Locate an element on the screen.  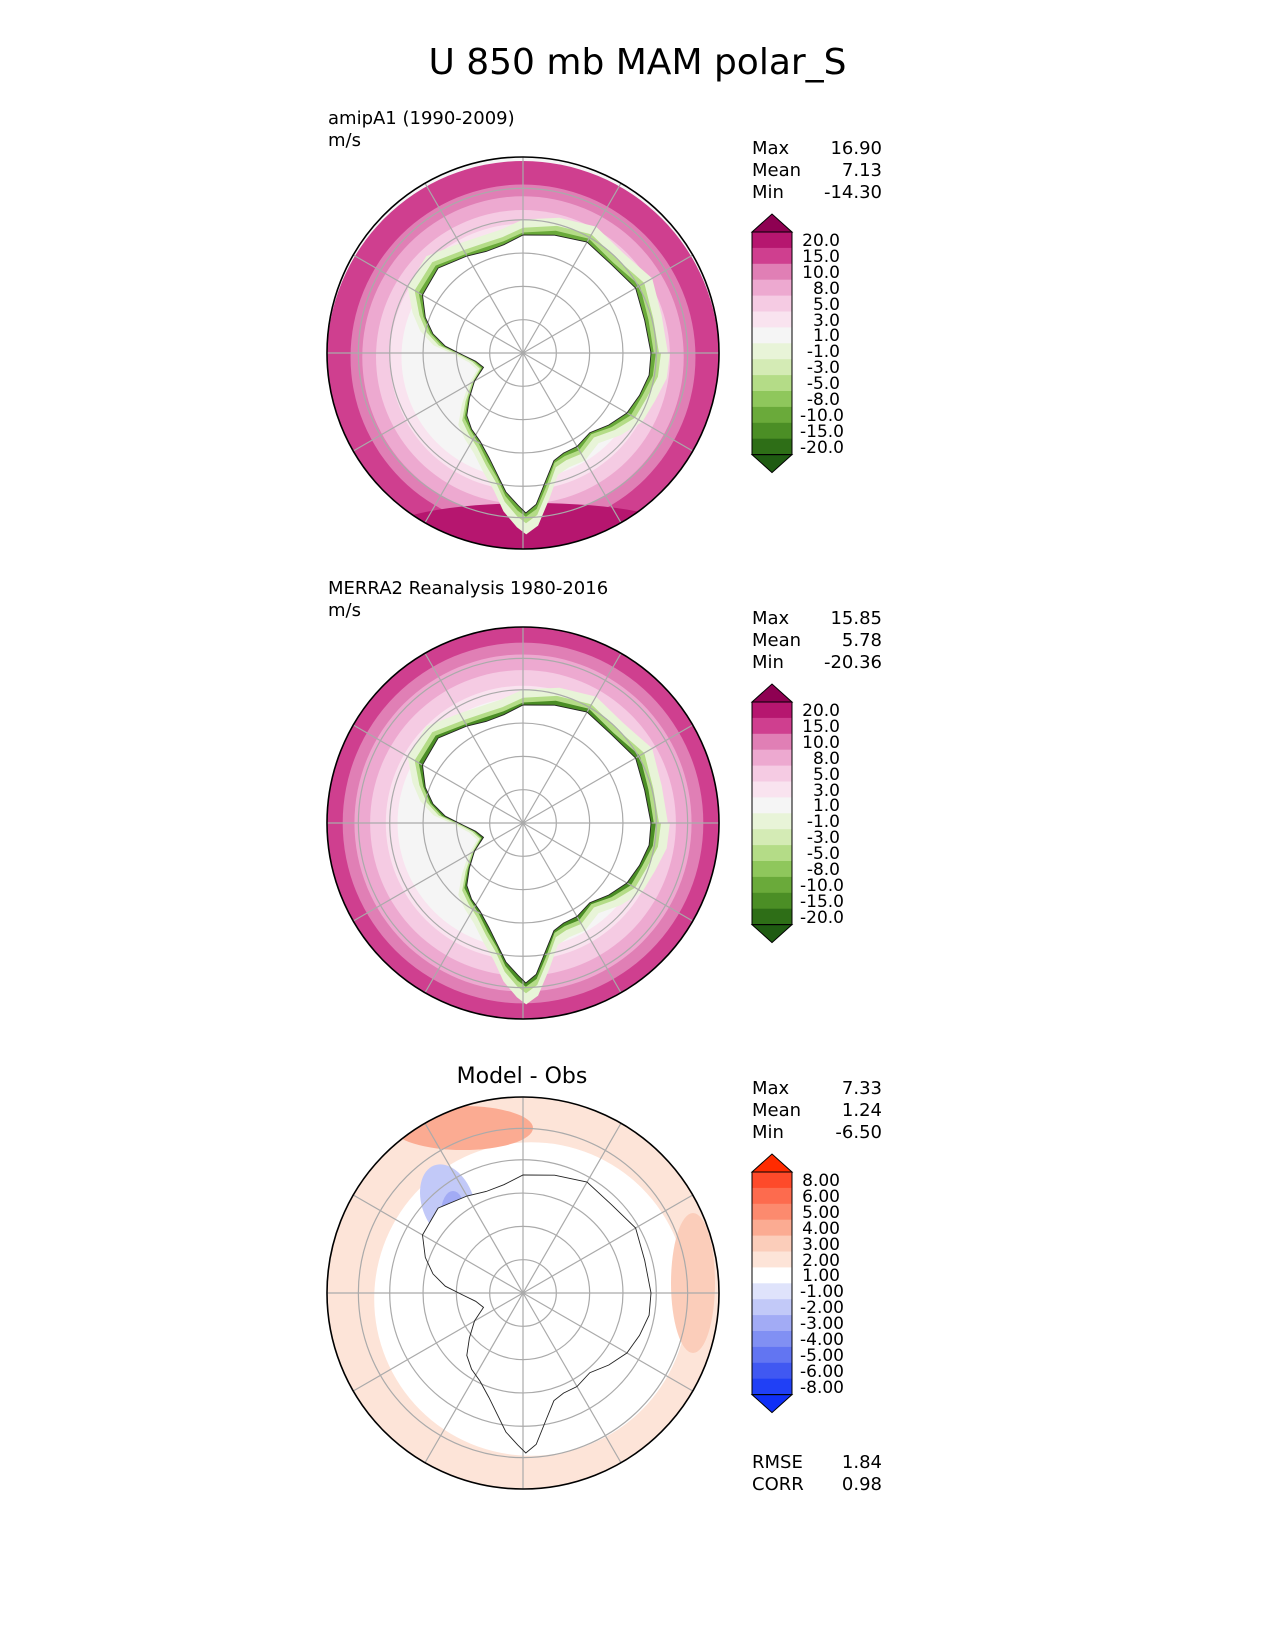
colorbar-tick-label: -5.00 is located at coordinates (822, 1355).